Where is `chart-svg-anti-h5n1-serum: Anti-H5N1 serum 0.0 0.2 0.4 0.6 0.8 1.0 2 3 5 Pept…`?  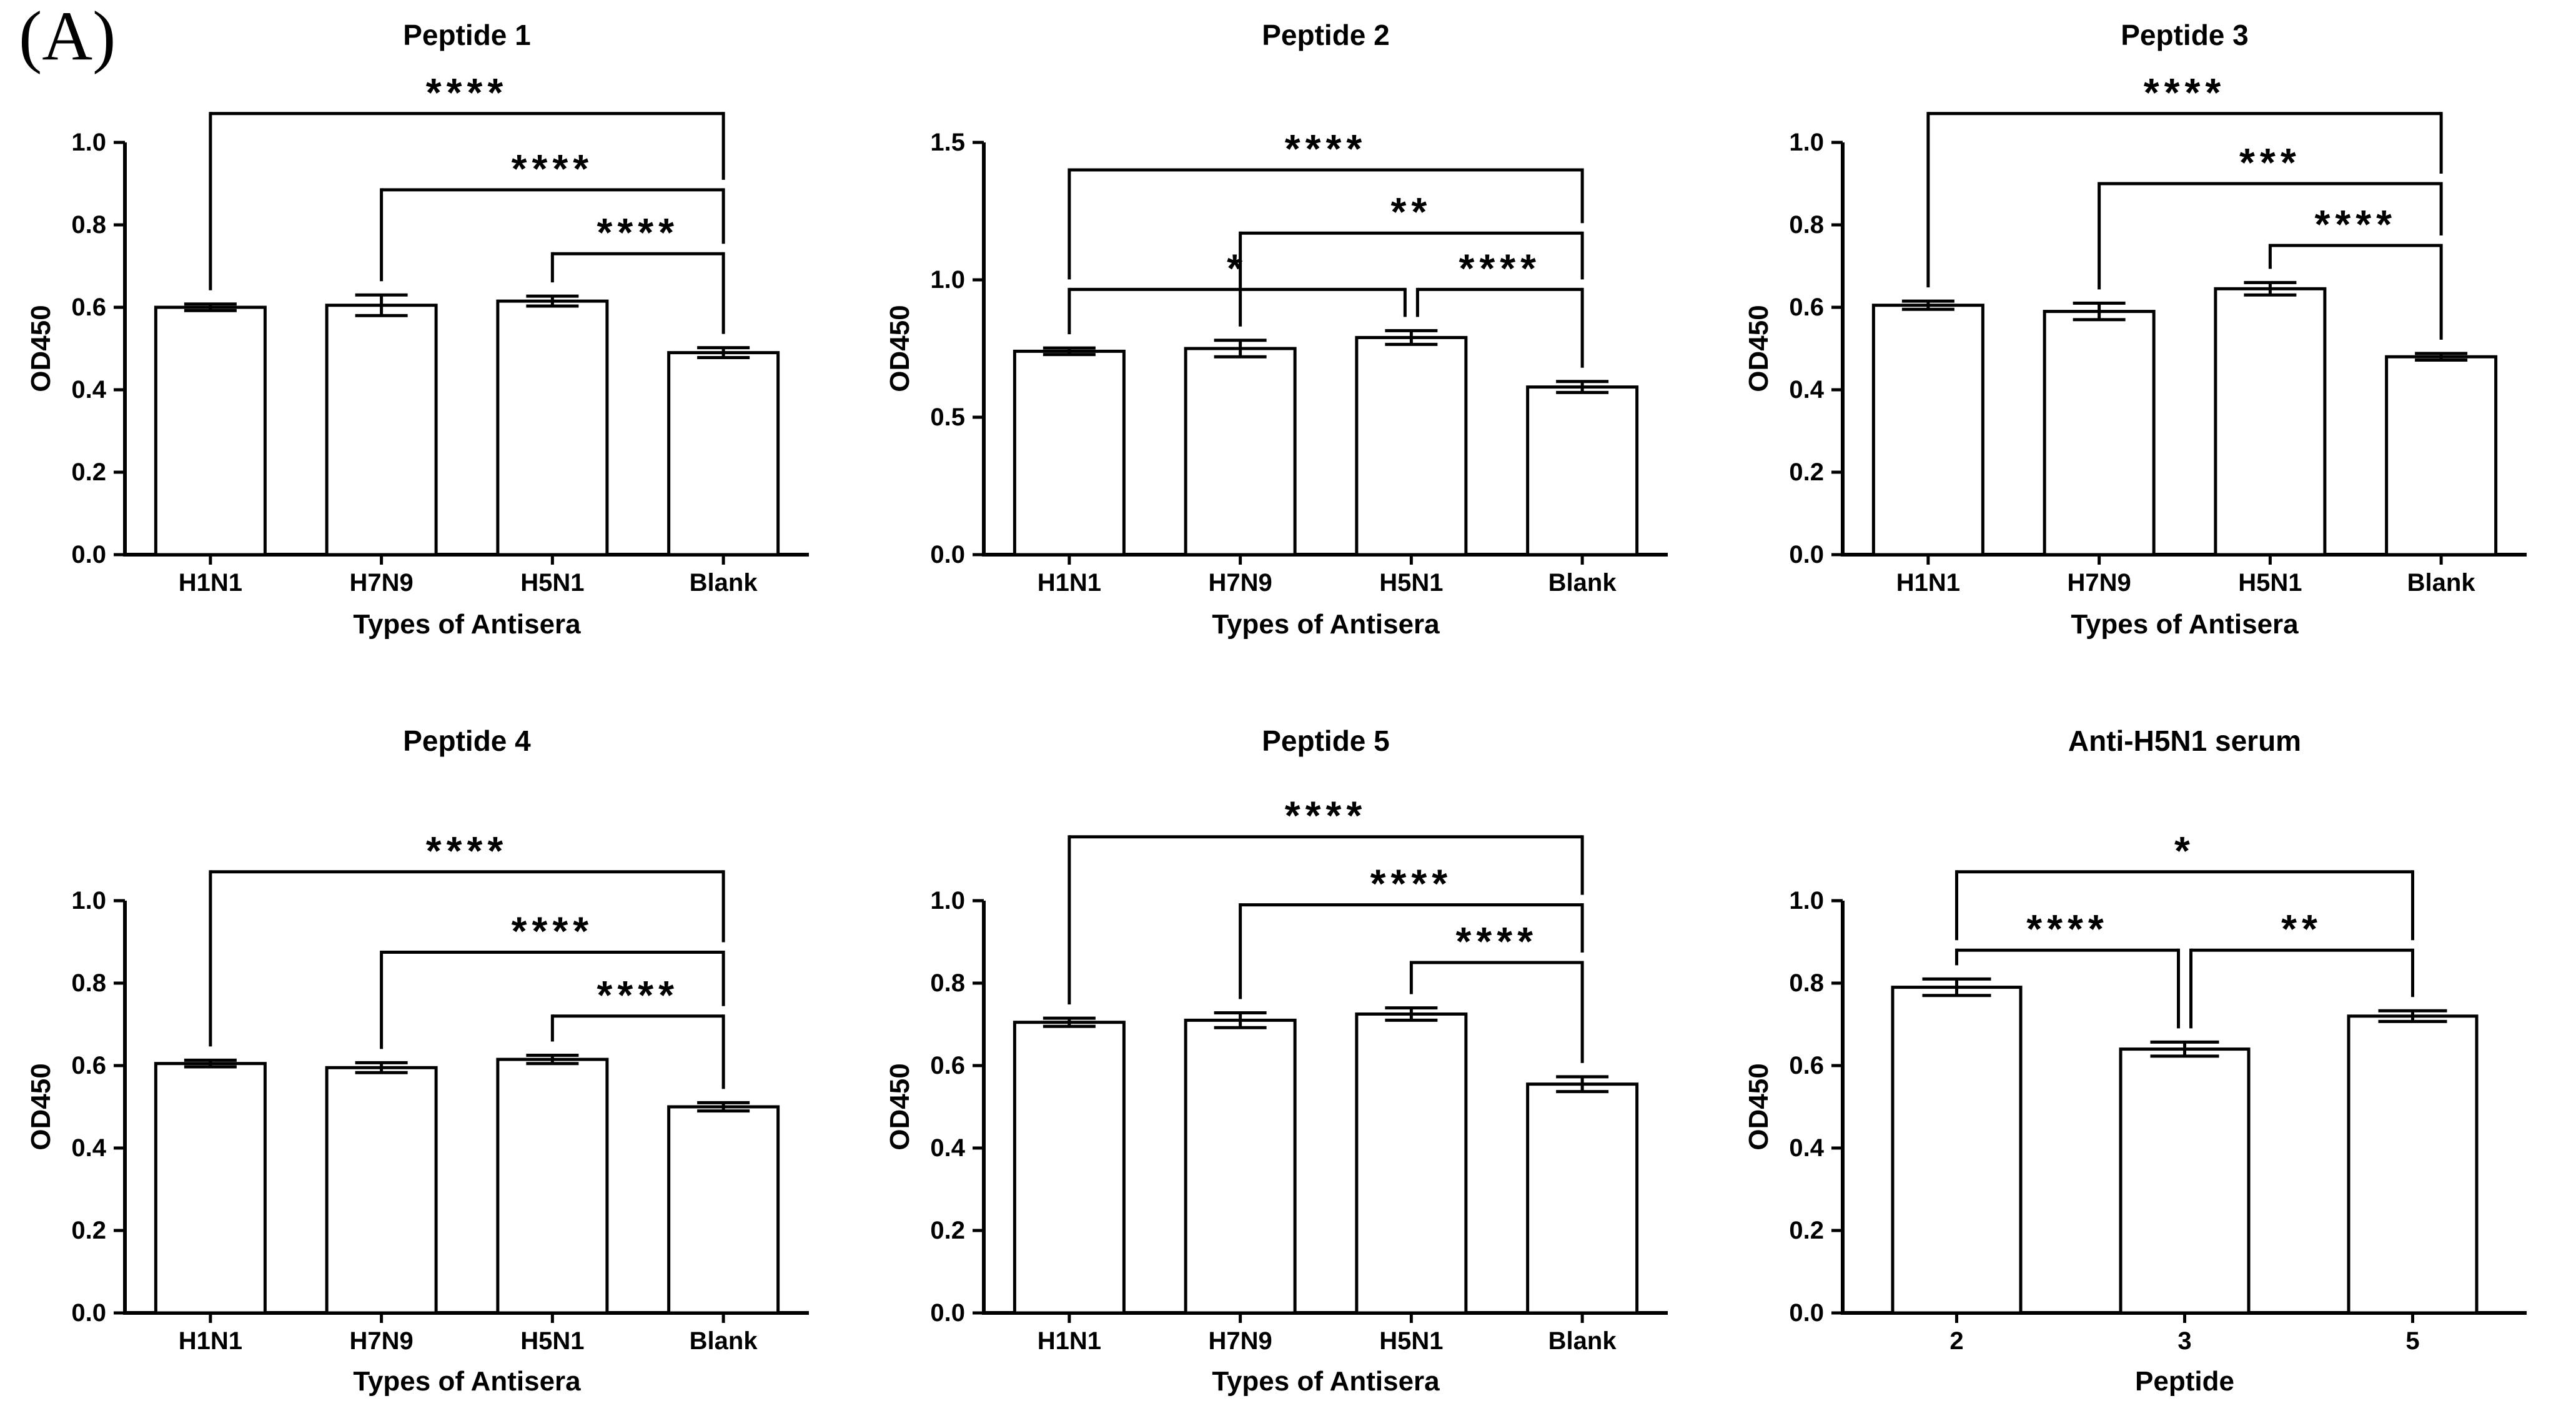
chart-svg-anti-h5n1-serum: Anti-H5N1 serum 0.0 0.2 0.4 0.6 0.8 1.0 2 3 5 Pept… is located at coordinates (2135, 1061).